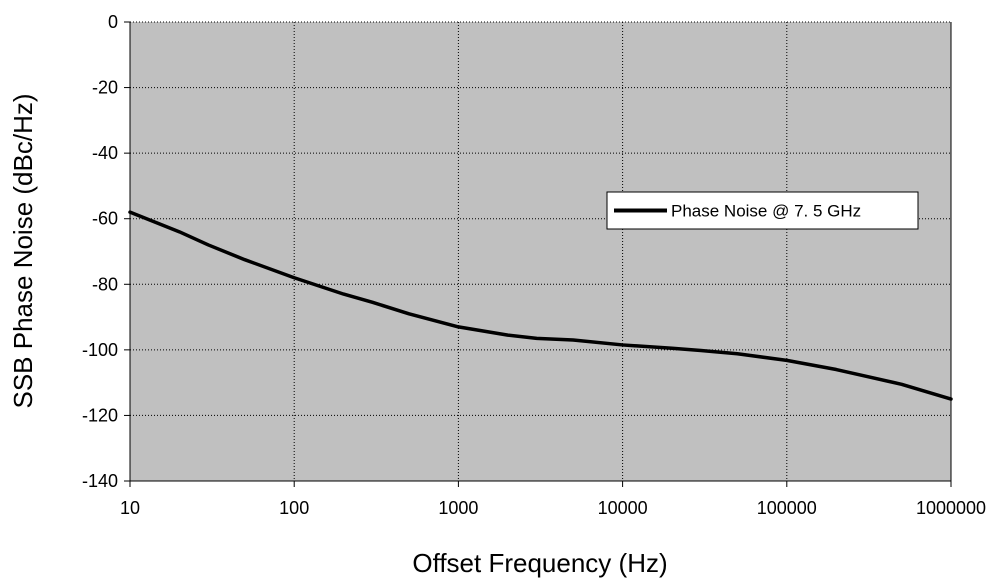 This screenshot has height=581, width=999. What do you see at coordinates (113, 22) in the screenshot?
I see `y-tick-label: 0` at bounding box center [113, 22].